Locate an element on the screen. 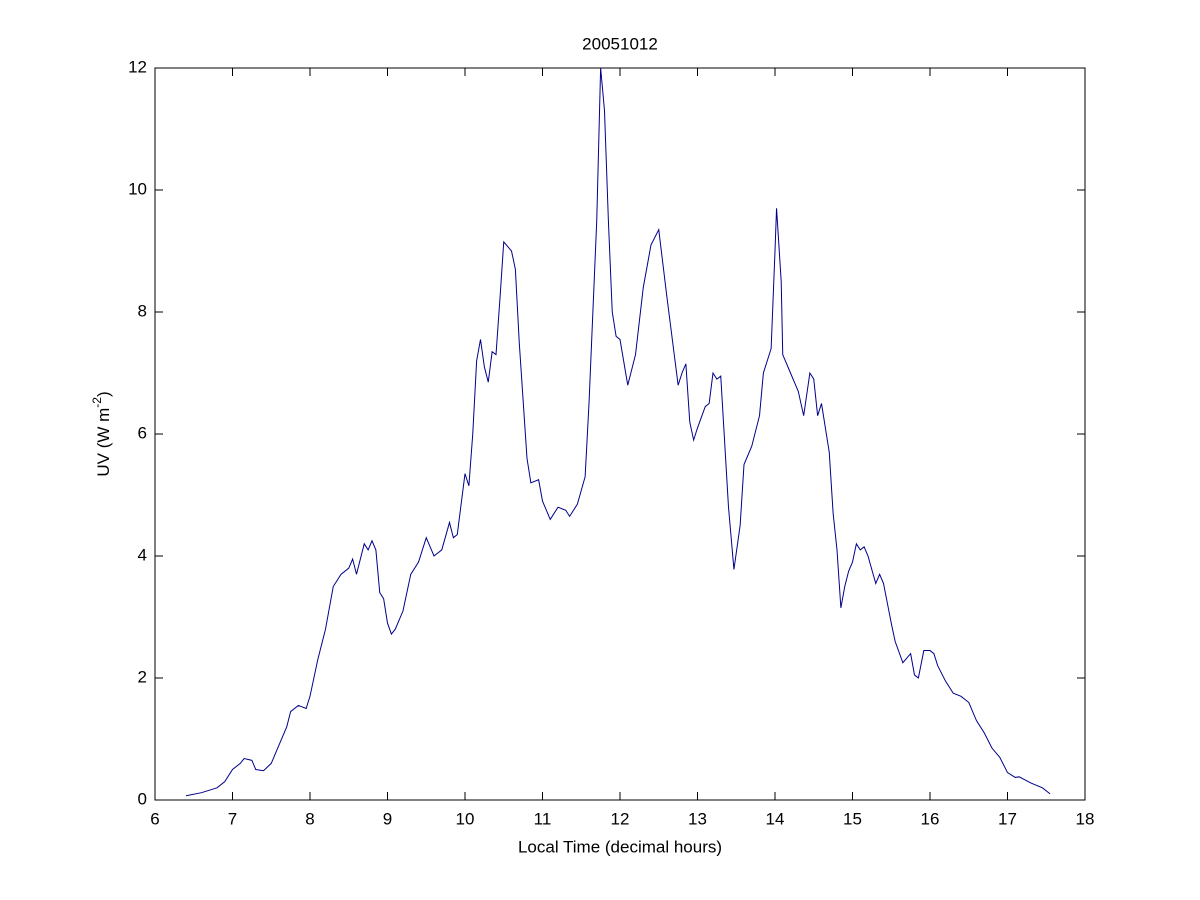  x-tick-label: 14 is located at coordinates (775, 818).